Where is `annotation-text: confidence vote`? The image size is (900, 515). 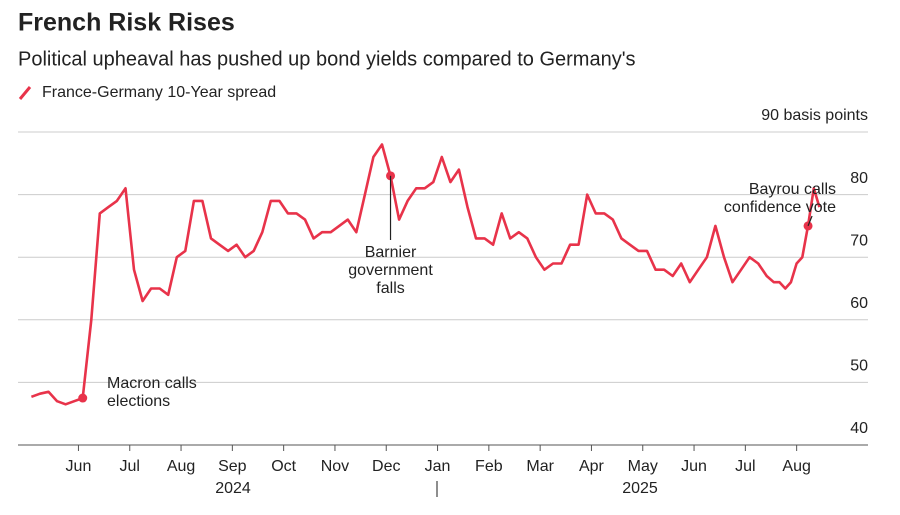
annotation-text: confidence vote is located at coordinates (780, 207).